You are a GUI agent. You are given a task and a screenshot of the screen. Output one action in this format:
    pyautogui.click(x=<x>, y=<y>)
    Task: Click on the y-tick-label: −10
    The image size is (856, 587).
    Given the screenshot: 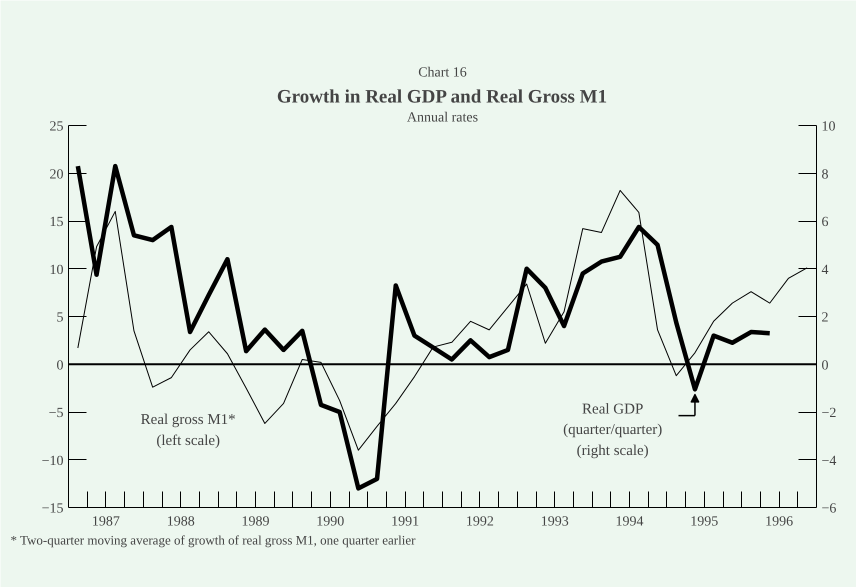 What is the action you would take?
    pyautogui.click(x=53, y=461)
    